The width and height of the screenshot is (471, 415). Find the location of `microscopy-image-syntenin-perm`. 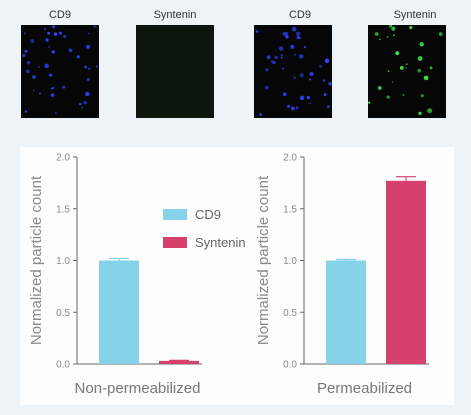

microscopy-image-syntenin-perm is located at coordinates (407, 71).